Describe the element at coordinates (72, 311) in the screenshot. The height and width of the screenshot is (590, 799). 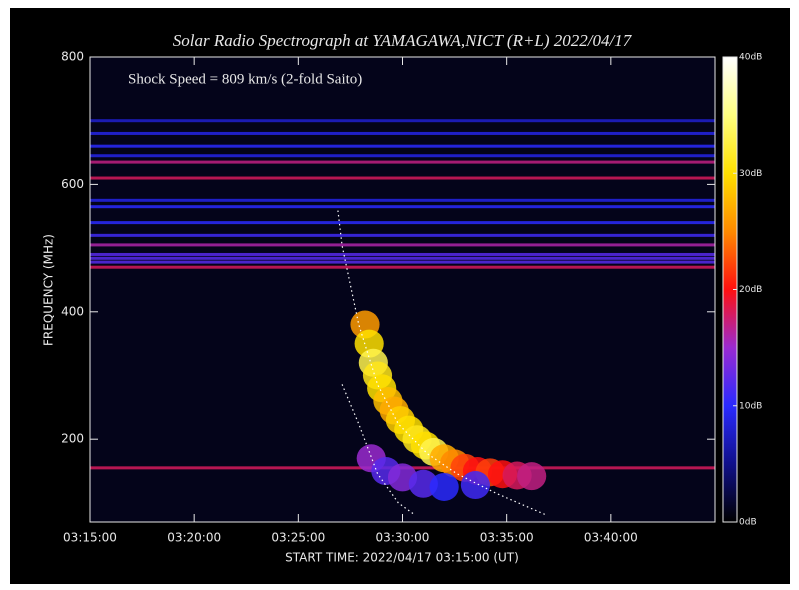
I see `y-tick-label: 400` at that location.